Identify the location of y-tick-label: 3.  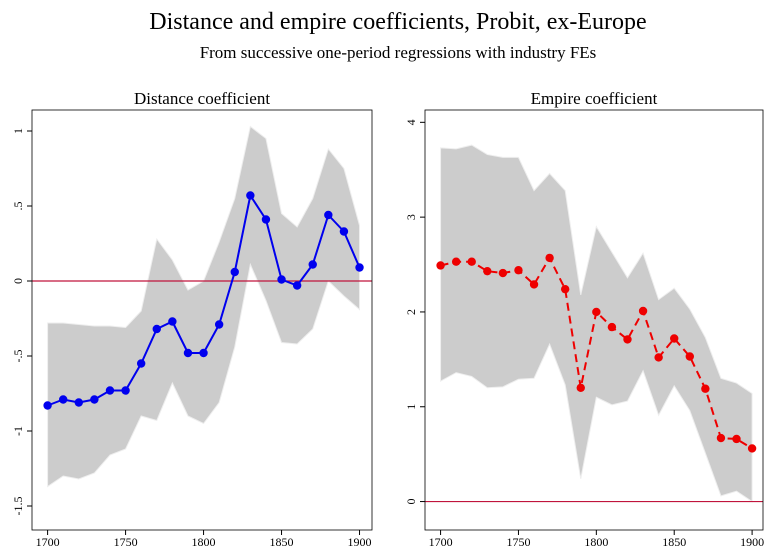
(411, 217).